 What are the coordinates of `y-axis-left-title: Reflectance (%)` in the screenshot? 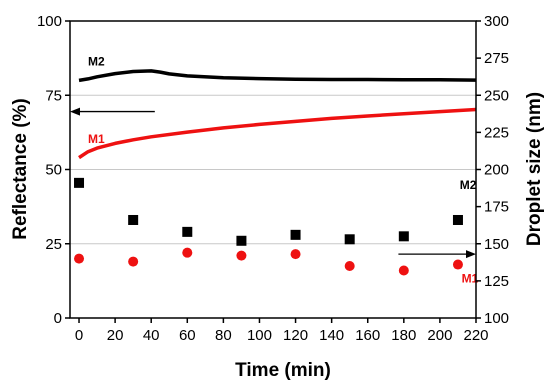 It's located at (20, 169).